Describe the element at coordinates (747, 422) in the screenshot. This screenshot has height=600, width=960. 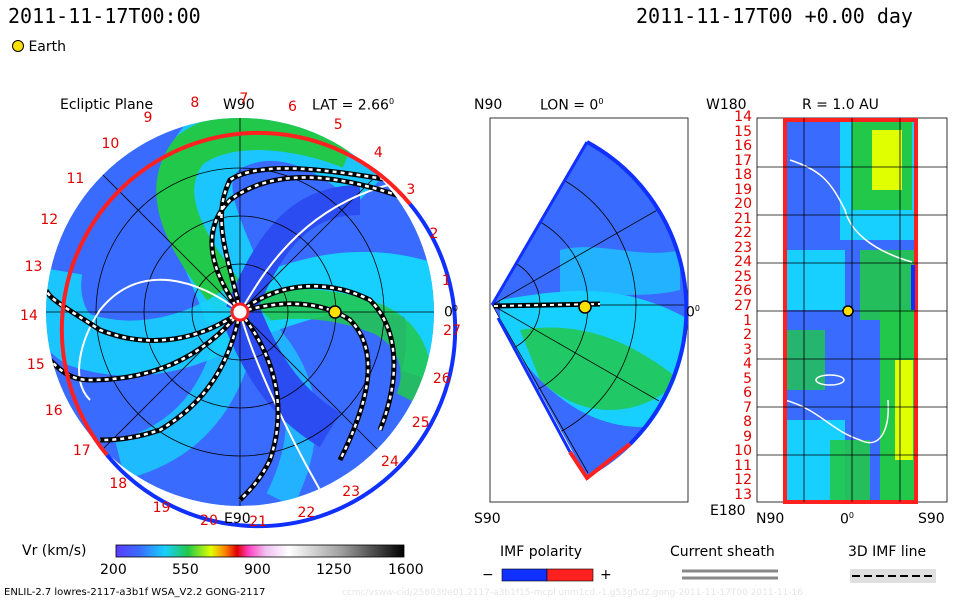
I see `radial-y-tick: 8` at that location.